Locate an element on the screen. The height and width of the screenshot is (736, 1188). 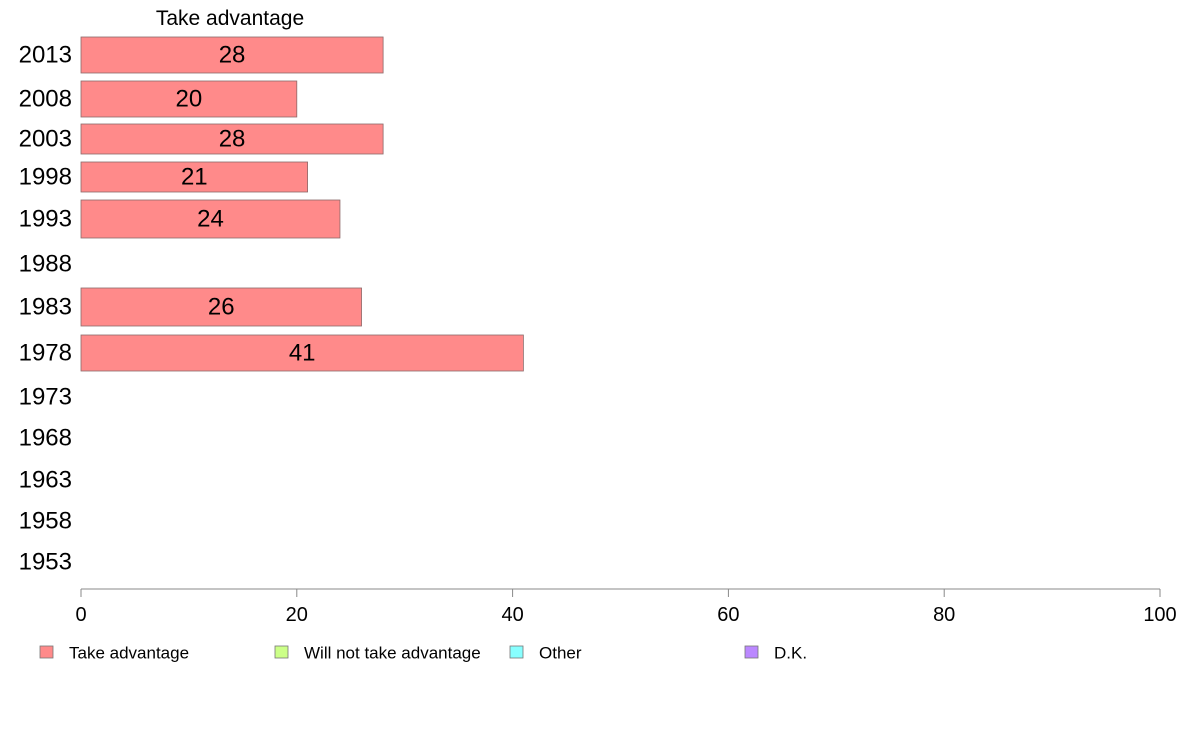
data-label-2013: 28 is located at coordinates (232, 55).